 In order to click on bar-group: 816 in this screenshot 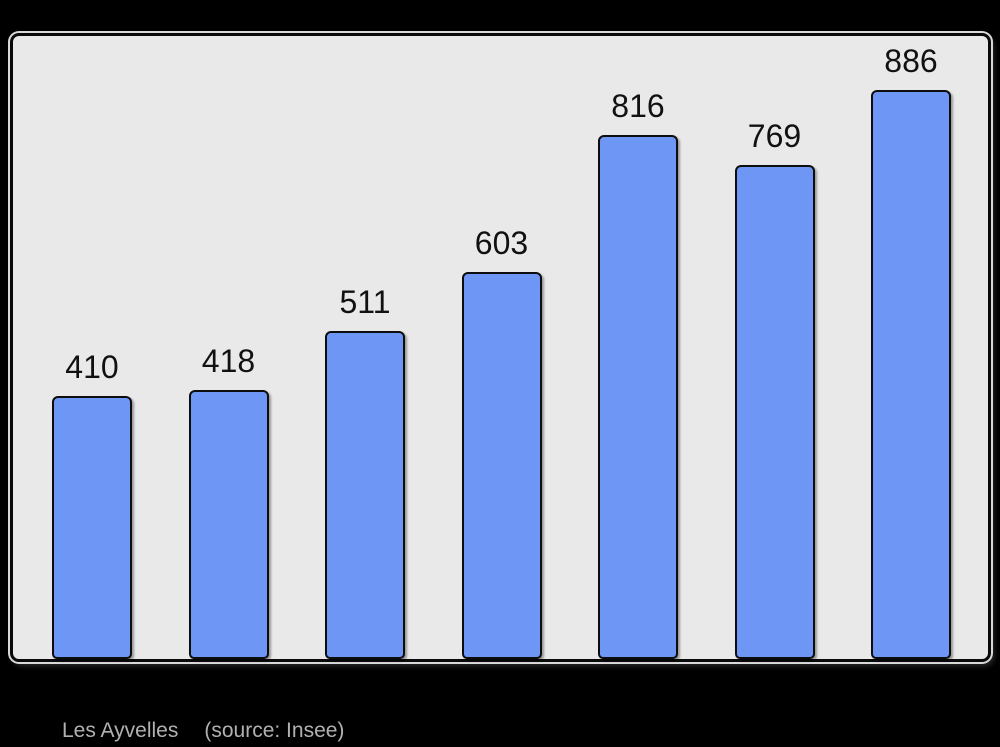, I will do `click(638, 347)`.